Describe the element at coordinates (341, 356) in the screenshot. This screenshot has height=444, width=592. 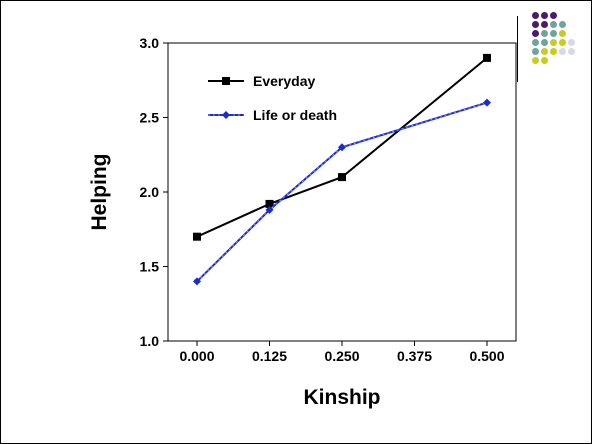
I see `x-tick-label: 0.250` at that location.